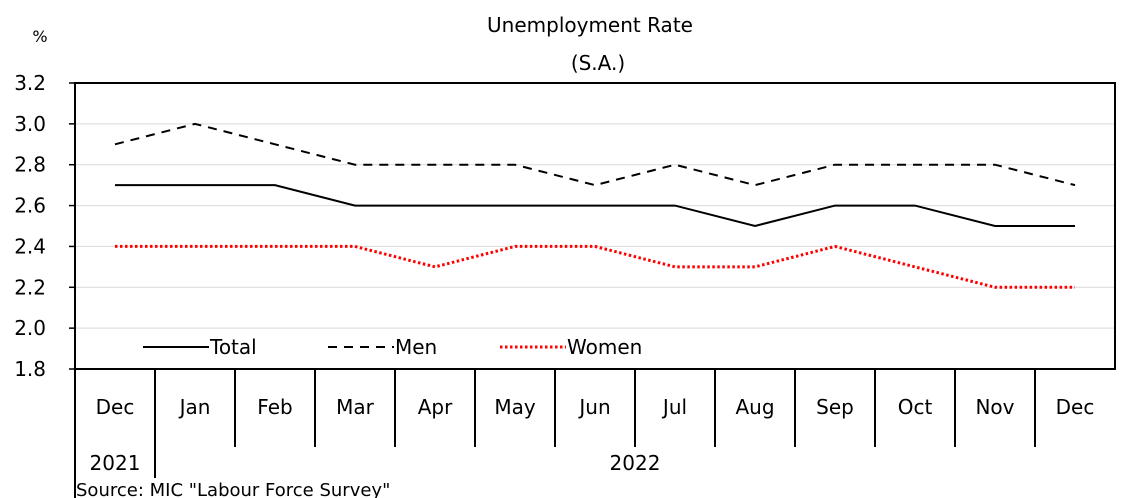 The height and width of the screenshot is (498, 1126). Describe the element at coordinates (115, 463) in the screenshot. I see `year-label: 2021` at that location.